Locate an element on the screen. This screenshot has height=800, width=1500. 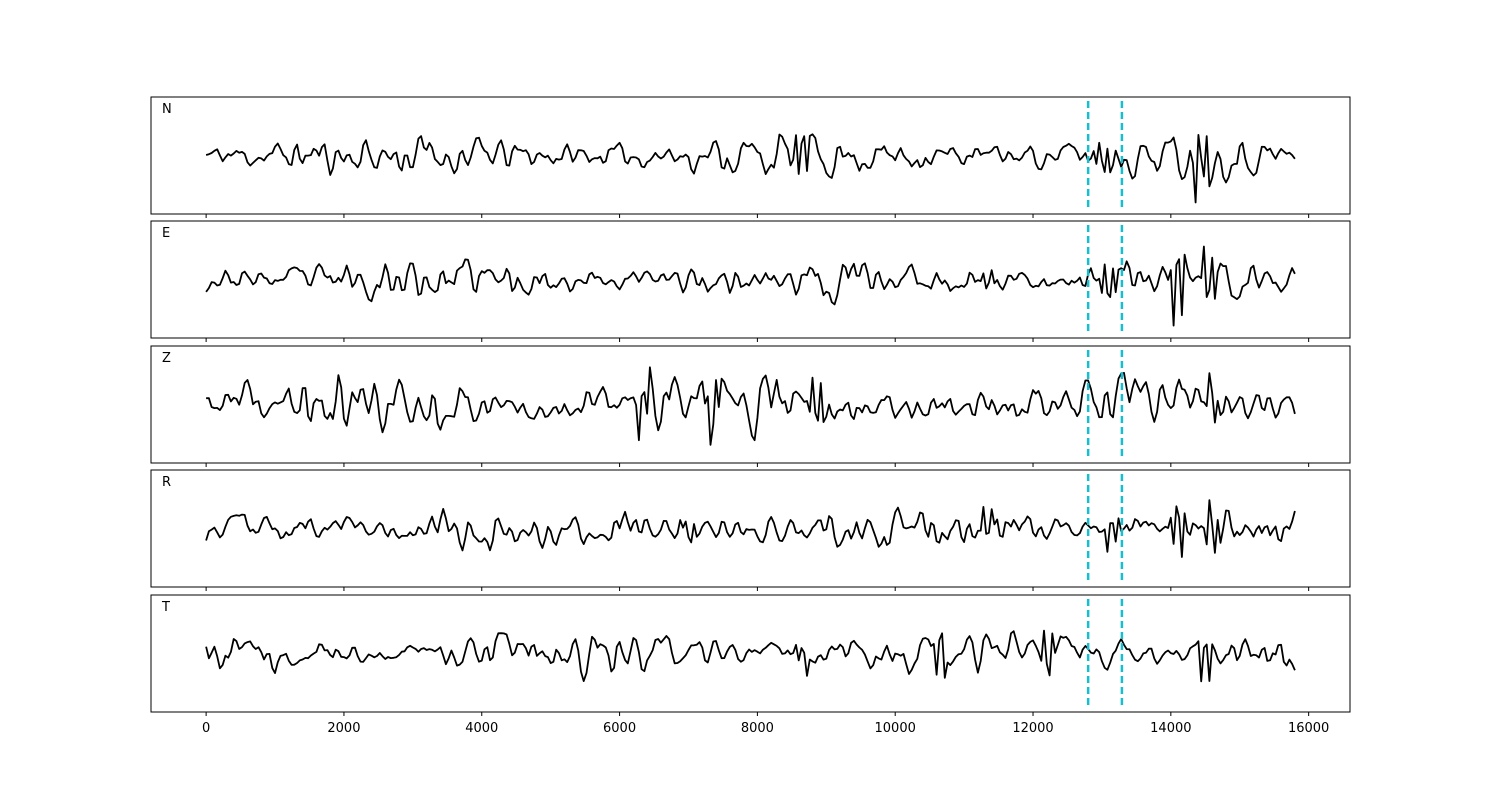
panel-r: R is located at coordinates (750, 530).